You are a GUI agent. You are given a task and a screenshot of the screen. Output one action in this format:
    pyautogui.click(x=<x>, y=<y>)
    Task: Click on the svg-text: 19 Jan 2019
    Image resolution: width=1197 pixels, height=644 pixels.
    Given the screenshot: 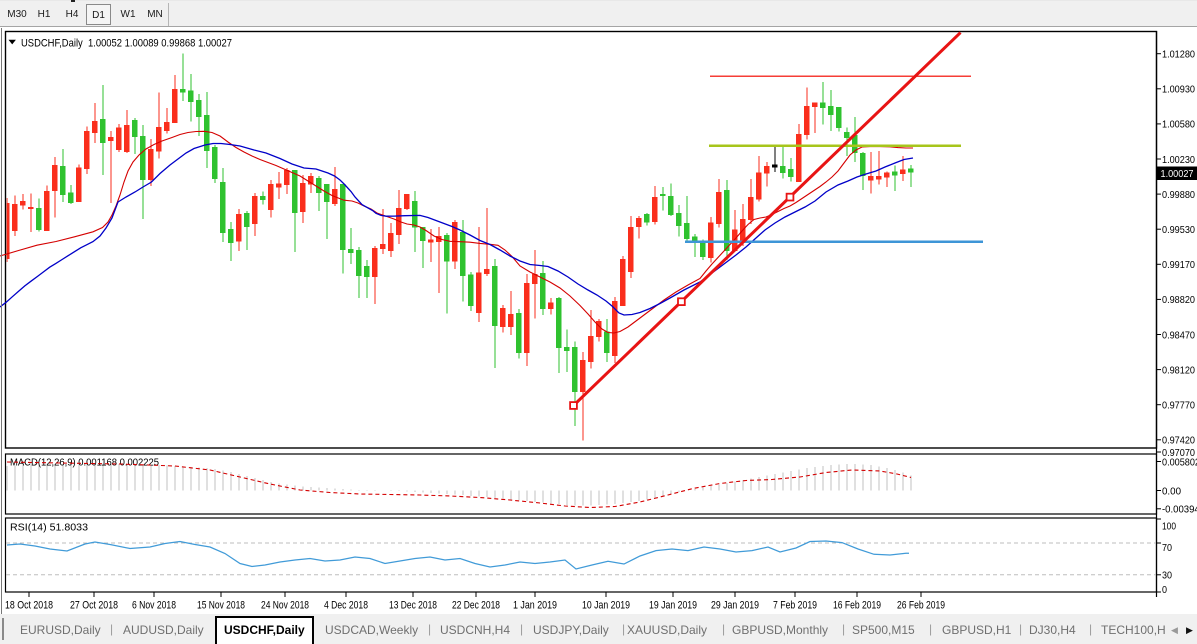 What is the action you would take?
    pyautogui.click(x=673, y=606)
    